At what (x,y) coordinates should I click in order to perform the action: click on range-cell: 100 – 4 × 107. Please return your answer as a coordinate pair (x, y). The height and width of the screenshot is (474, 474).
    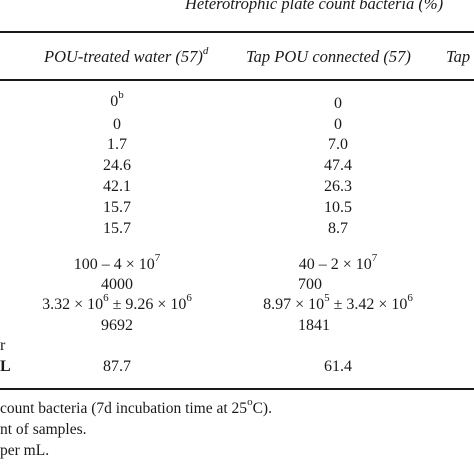
    Looking at the image, I should click on (117, 263).